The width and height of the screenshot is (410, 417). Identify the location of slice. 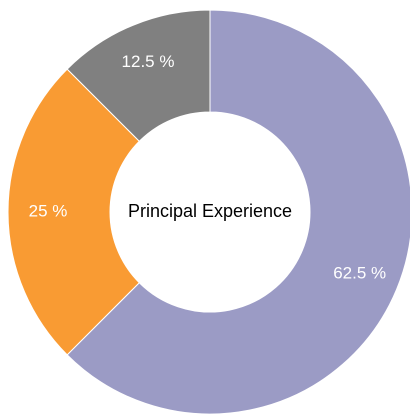
(138, 75).